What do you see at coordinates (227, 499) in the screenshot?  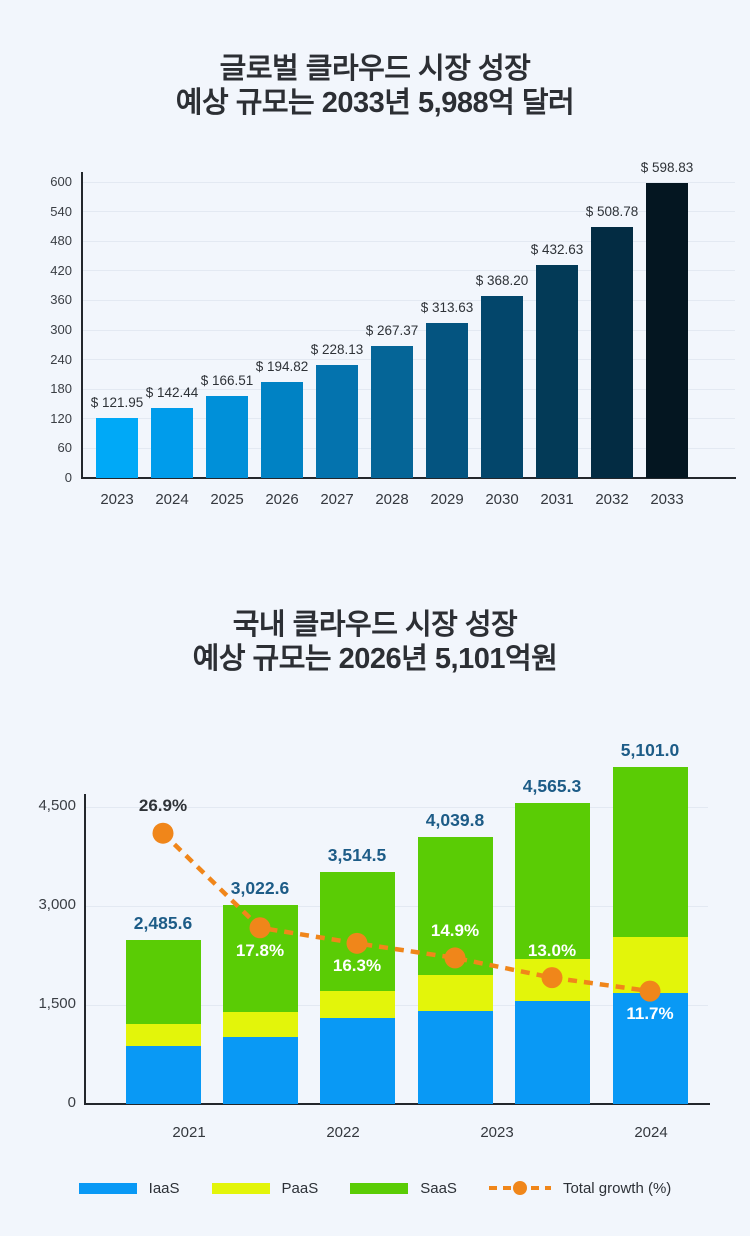 I see `x-axis-tick-label: 2025` at bounding box center [227, 499].